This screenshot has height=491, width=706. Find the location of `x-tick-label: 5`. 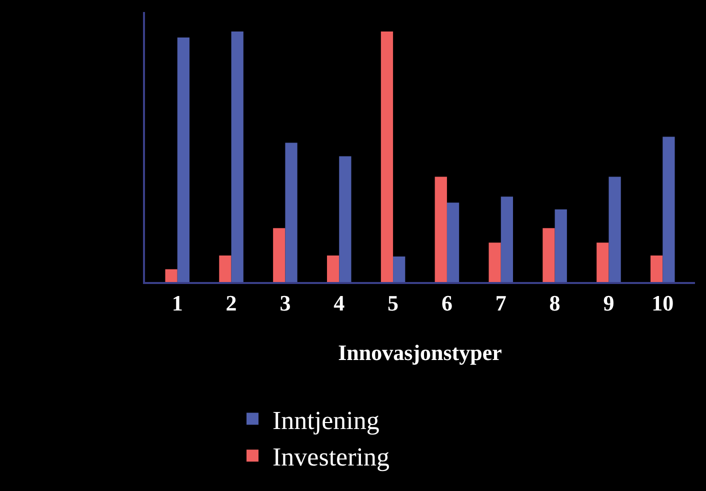

x-tick-label: 5 is located at coordinates (393, 303).